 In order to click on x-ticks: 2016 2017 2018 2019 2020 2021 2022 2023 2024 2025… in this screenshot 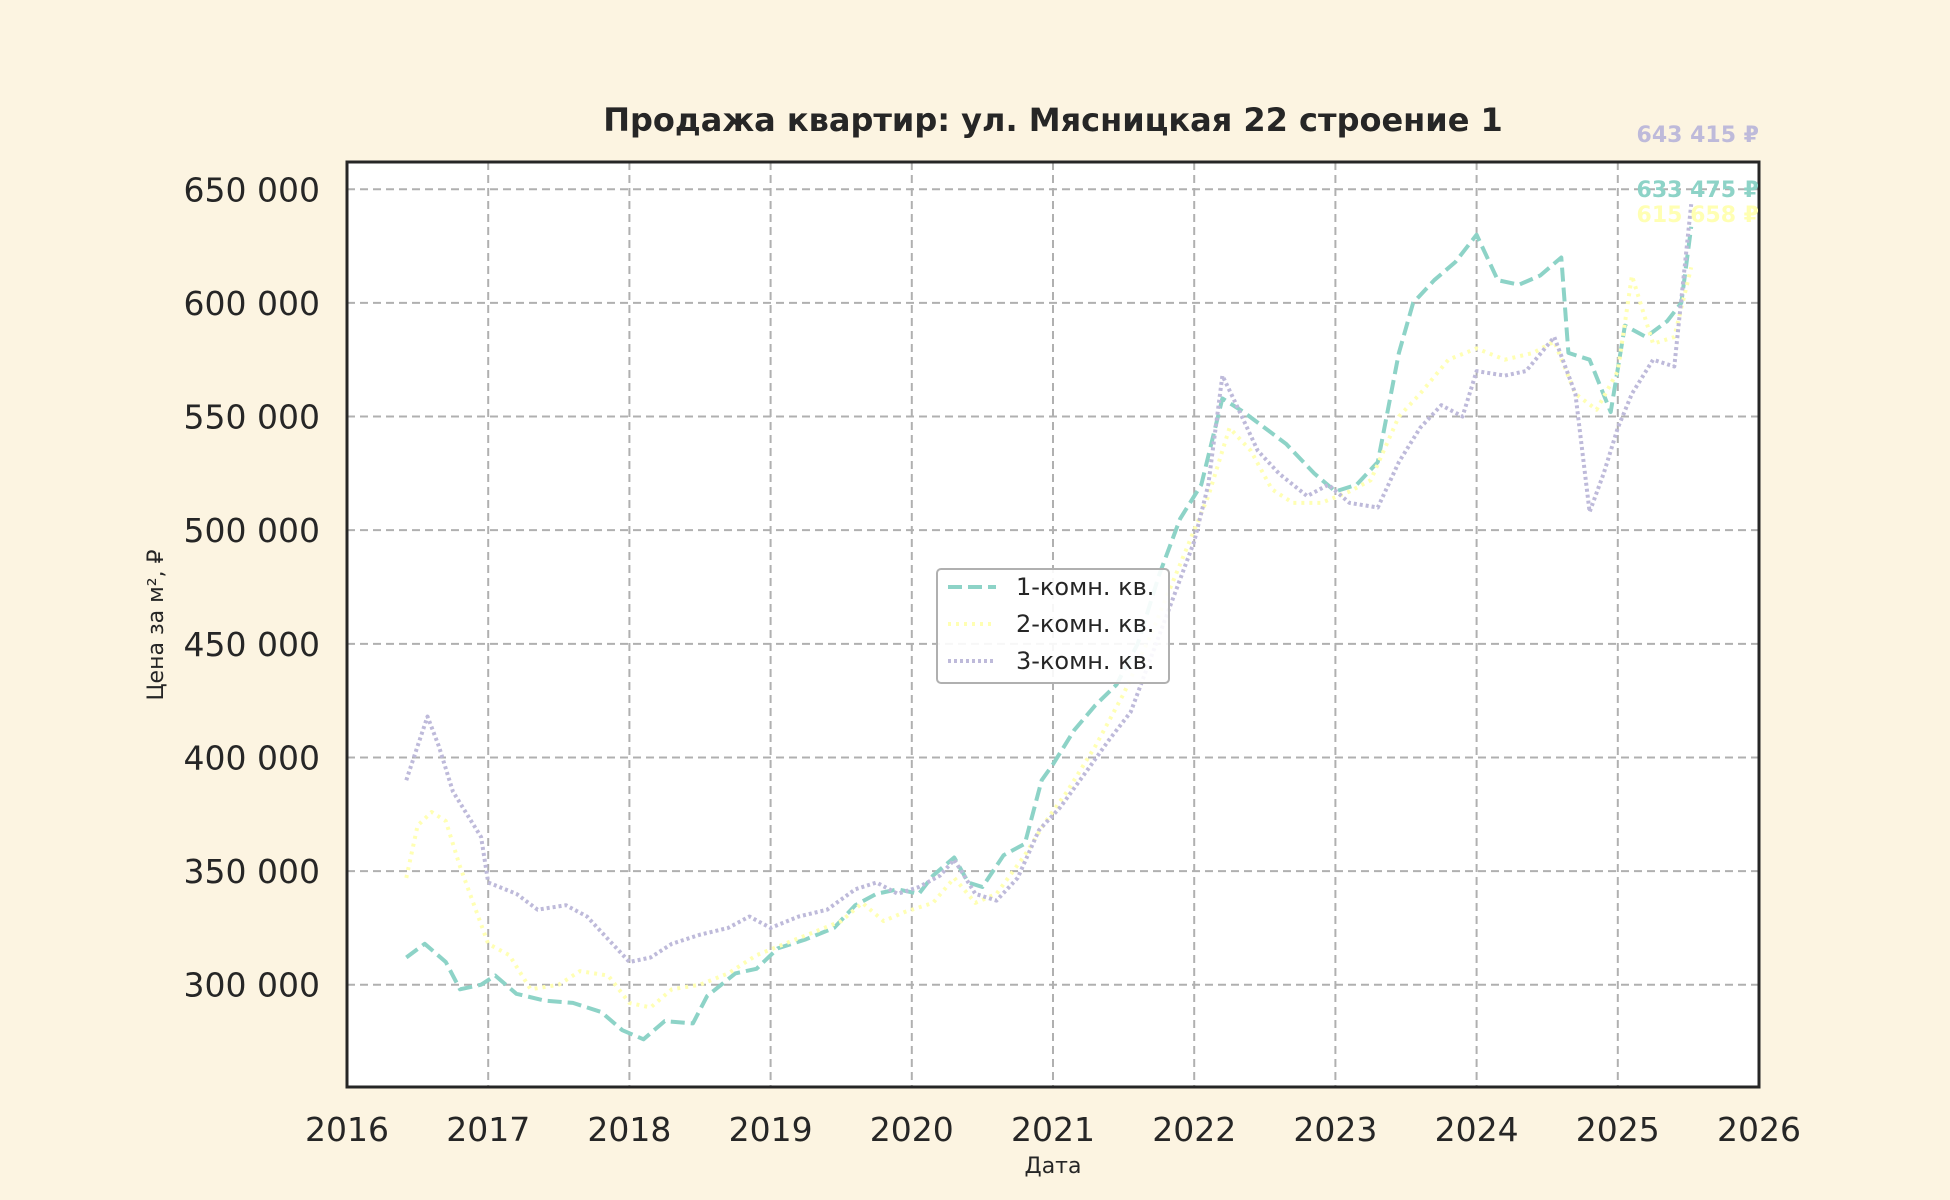, I will do `click(1053, 1129)`.